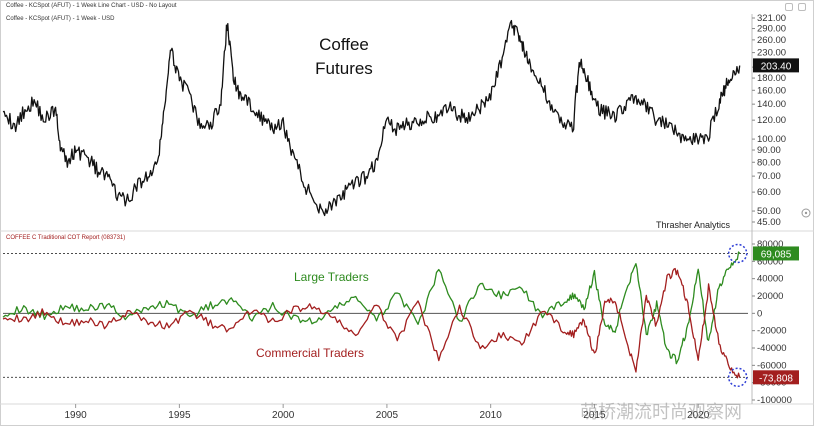 The height and width of the screenshot is (426, 814). What do you see at coordinates (771, 139) in the screenshot?
I see `price-y-tick-label: 100.00` at bounding box center [771, 139].